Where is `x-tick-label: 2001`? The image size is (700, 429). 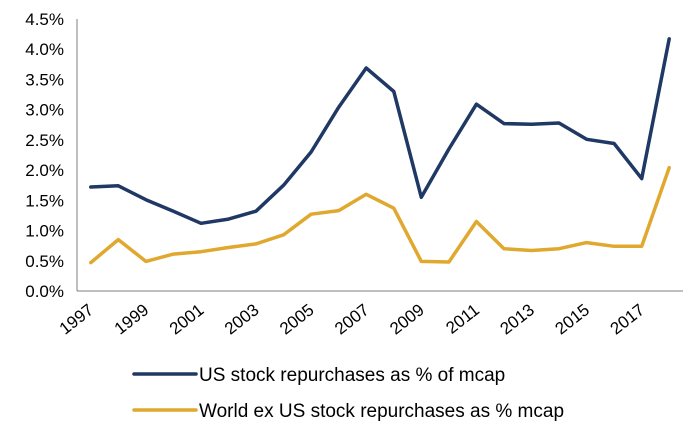
x-tick-label: 2001 is located at coordinates (187, 319).